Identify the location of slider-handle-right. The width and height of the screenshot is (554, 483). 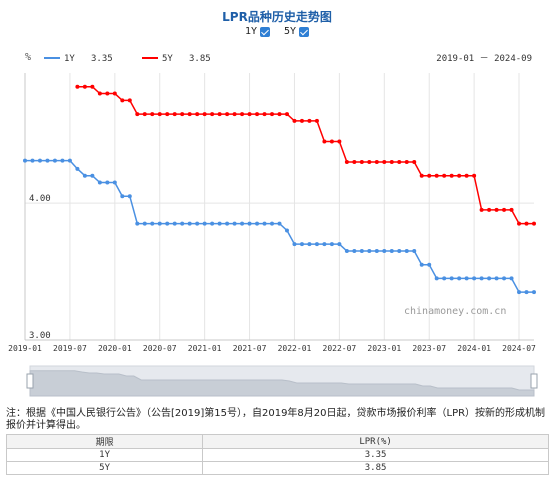
(534, 381).